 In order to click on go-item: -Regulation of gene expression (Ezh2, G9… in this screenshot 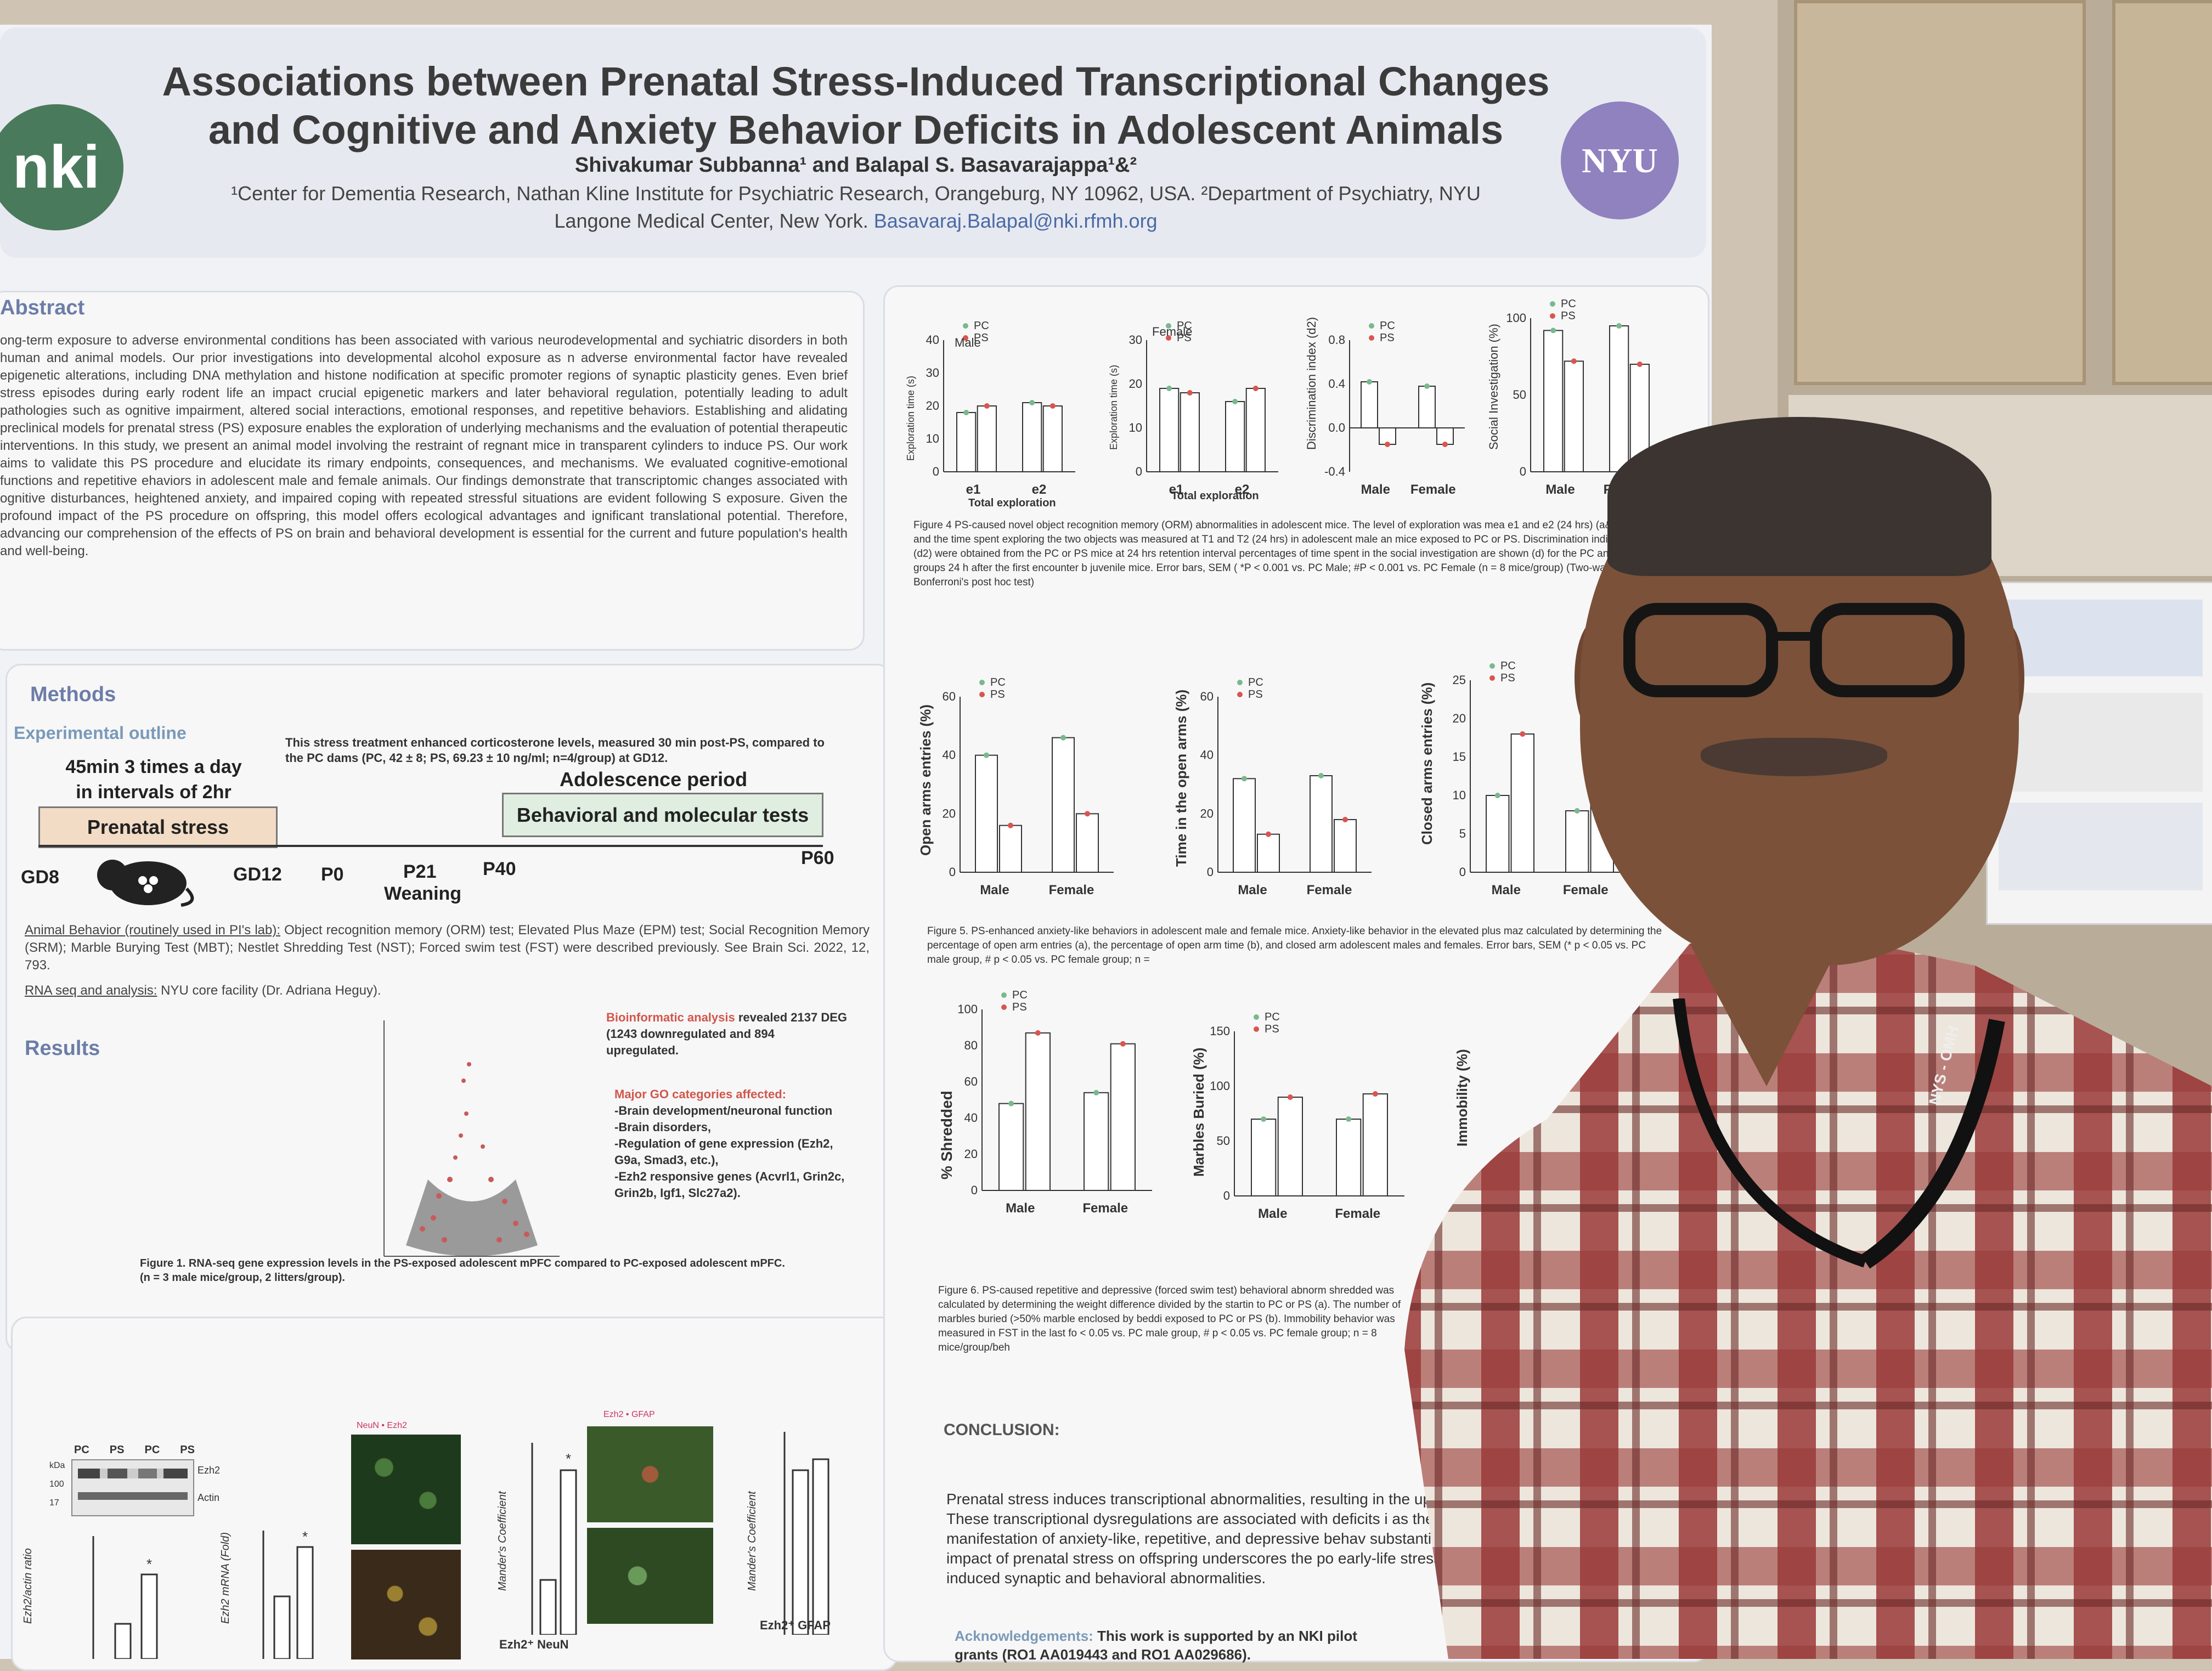, I will do `click(723, 1152)`.